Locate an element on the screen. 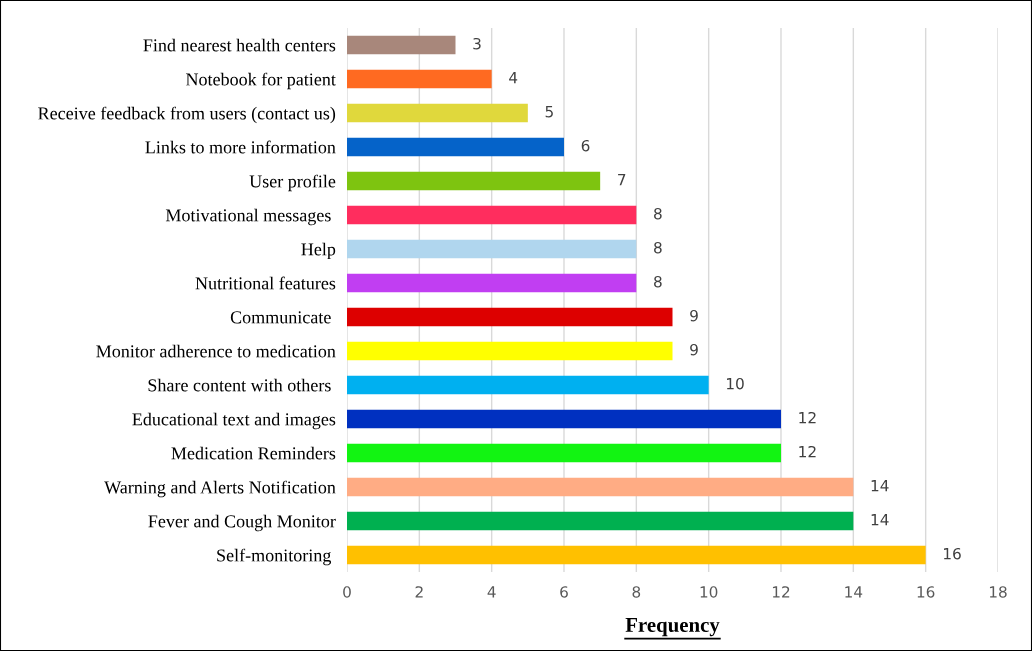  data-label: 7 is located at coordinates (622, 180).